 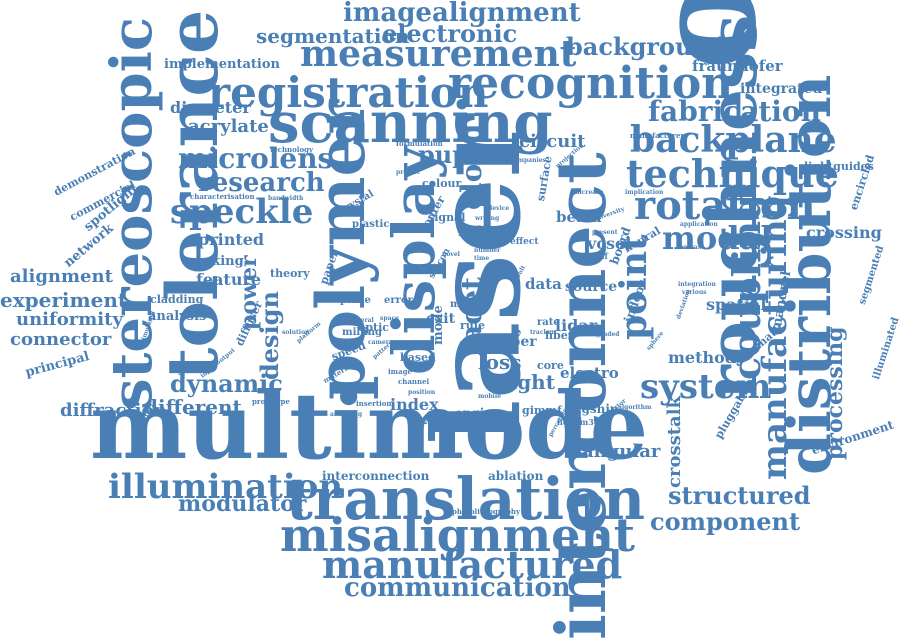 I want to click on word-simmf: simmf, so click(x=594, y=256).